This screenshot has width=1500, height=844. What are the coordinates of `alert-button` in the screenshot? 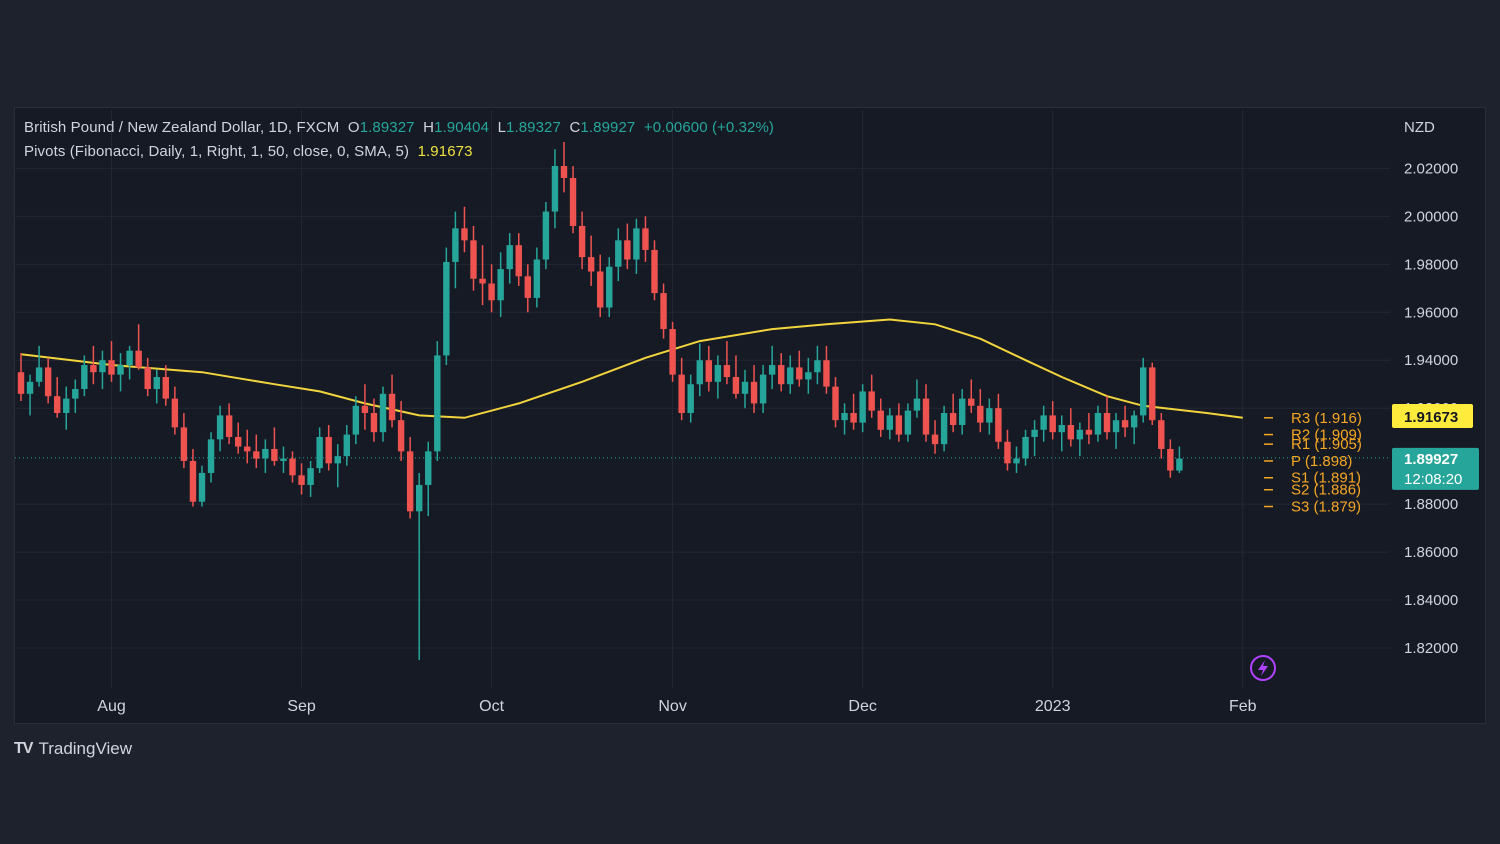 It's located at (1263, 668).